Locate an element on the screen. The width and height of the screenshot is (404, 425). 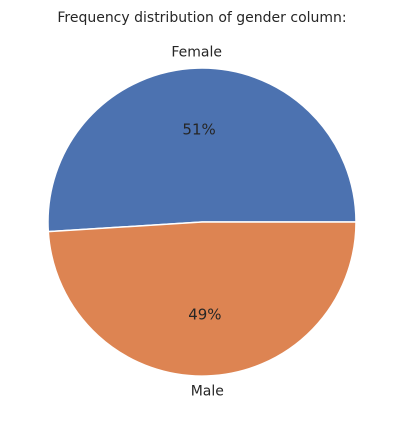
slice-percent-male: 49% is located at coordinates (204, 314).